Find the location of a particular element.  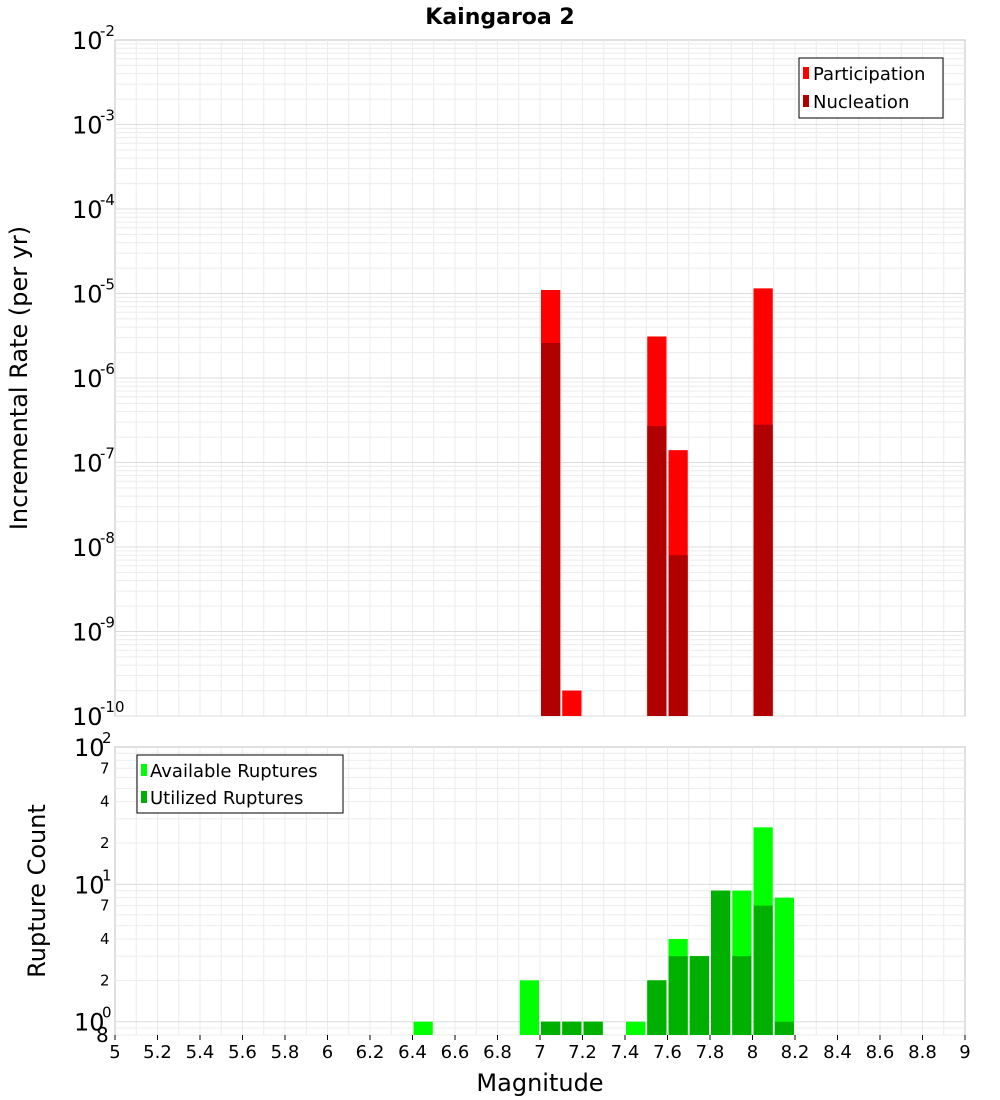

x-tick-label: 7.8 is located at coordinates (710, 1052).